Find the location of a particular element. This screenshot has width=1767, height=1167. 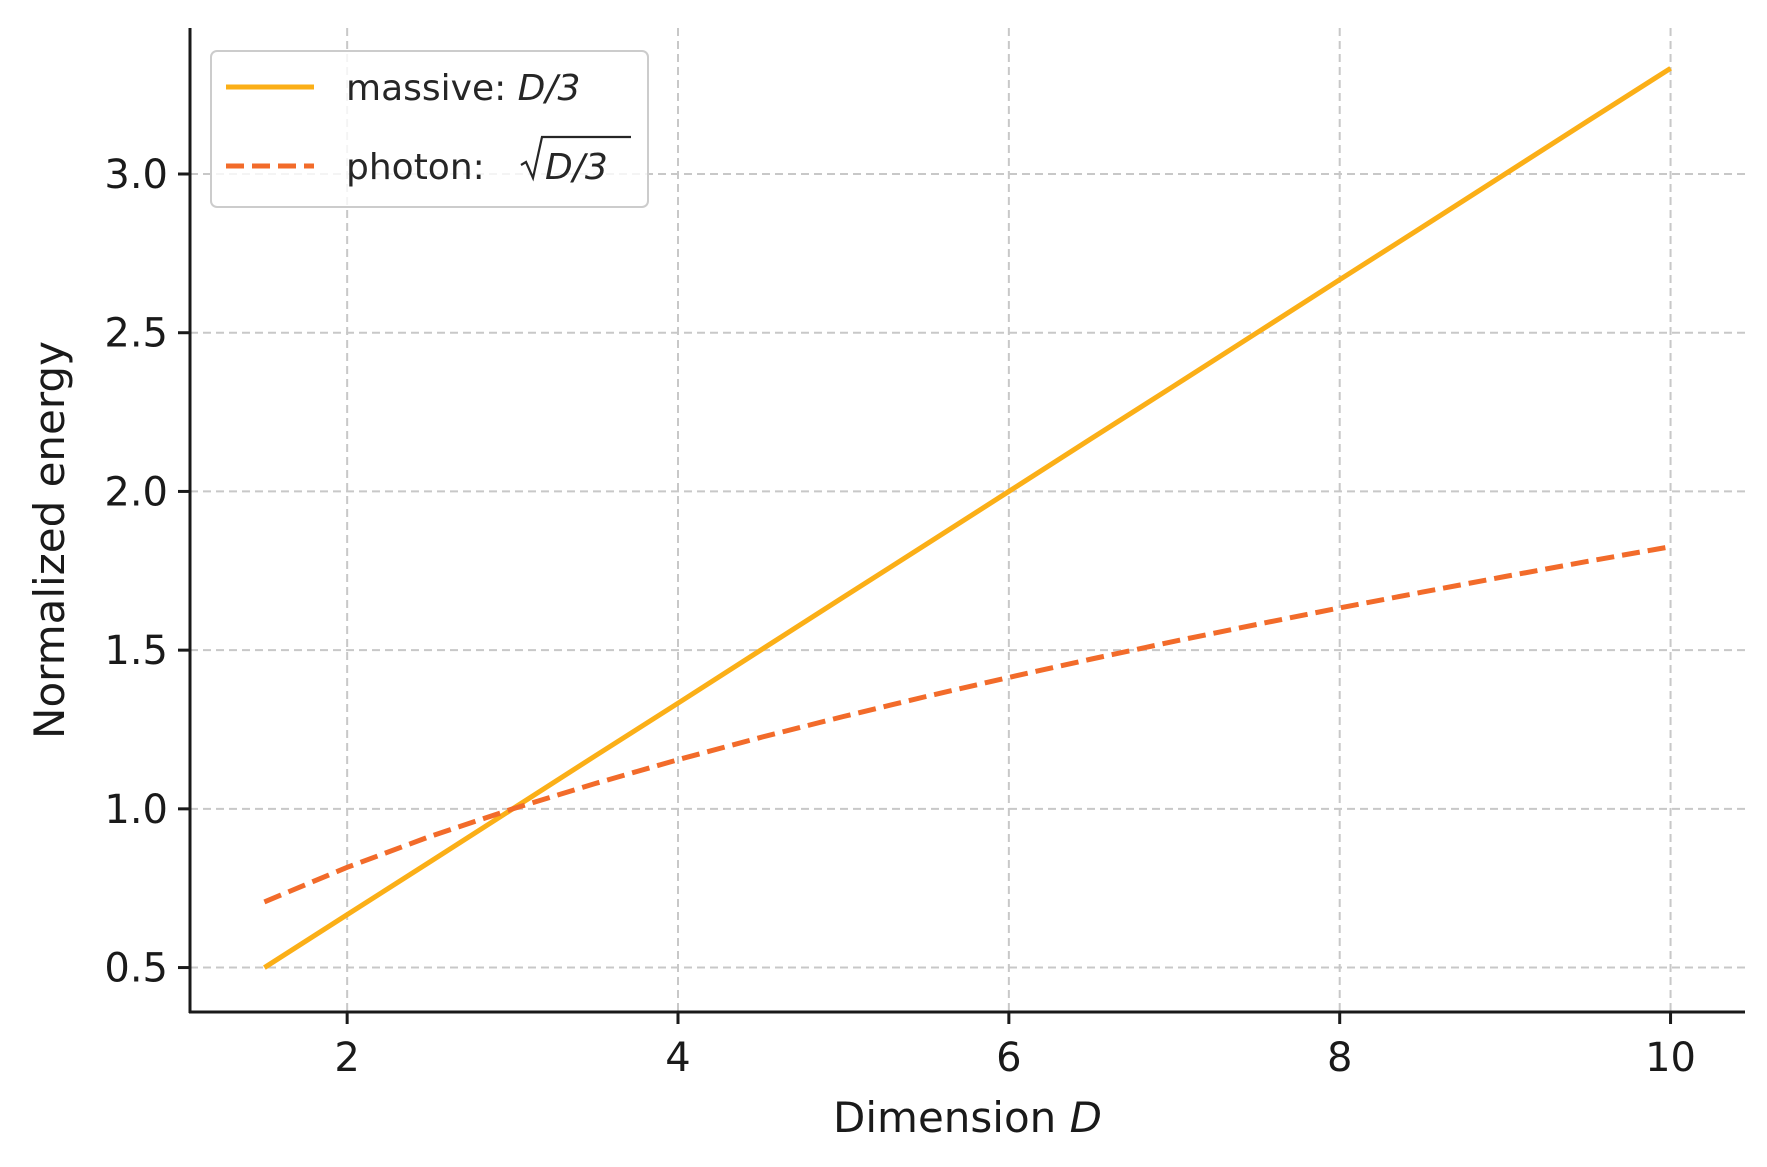

y-tick-label: 3.0 is located at coordinates (136, 175).